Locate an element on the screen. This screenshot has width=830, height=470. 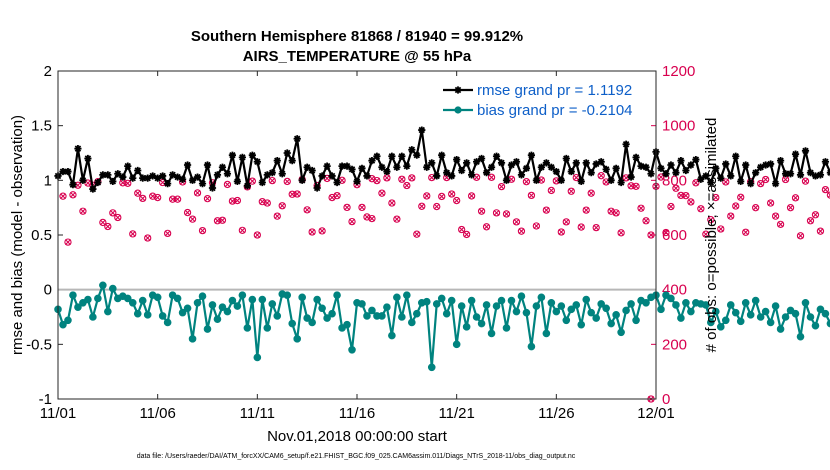
x-tick-label: 11/06 is located at coordinates (157, 413).